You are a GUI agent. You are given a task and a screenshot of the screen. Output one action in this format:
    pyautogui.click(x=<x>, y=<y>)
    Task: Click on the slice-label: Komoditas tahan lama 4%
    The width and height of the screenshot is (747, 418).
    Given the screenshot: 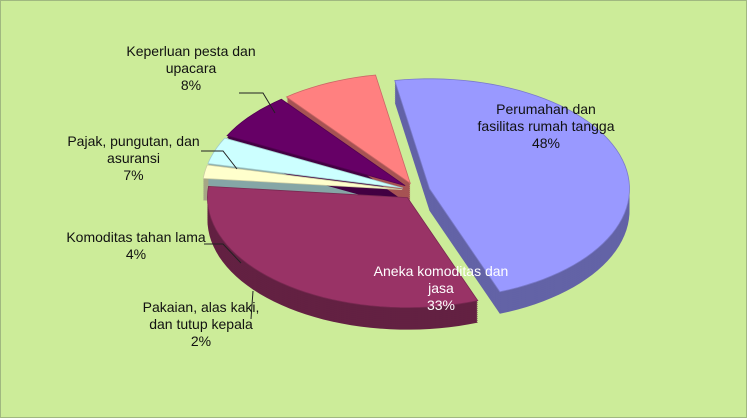 What is the action you would take?
    pyautogui.click(x=136, y=246)
    